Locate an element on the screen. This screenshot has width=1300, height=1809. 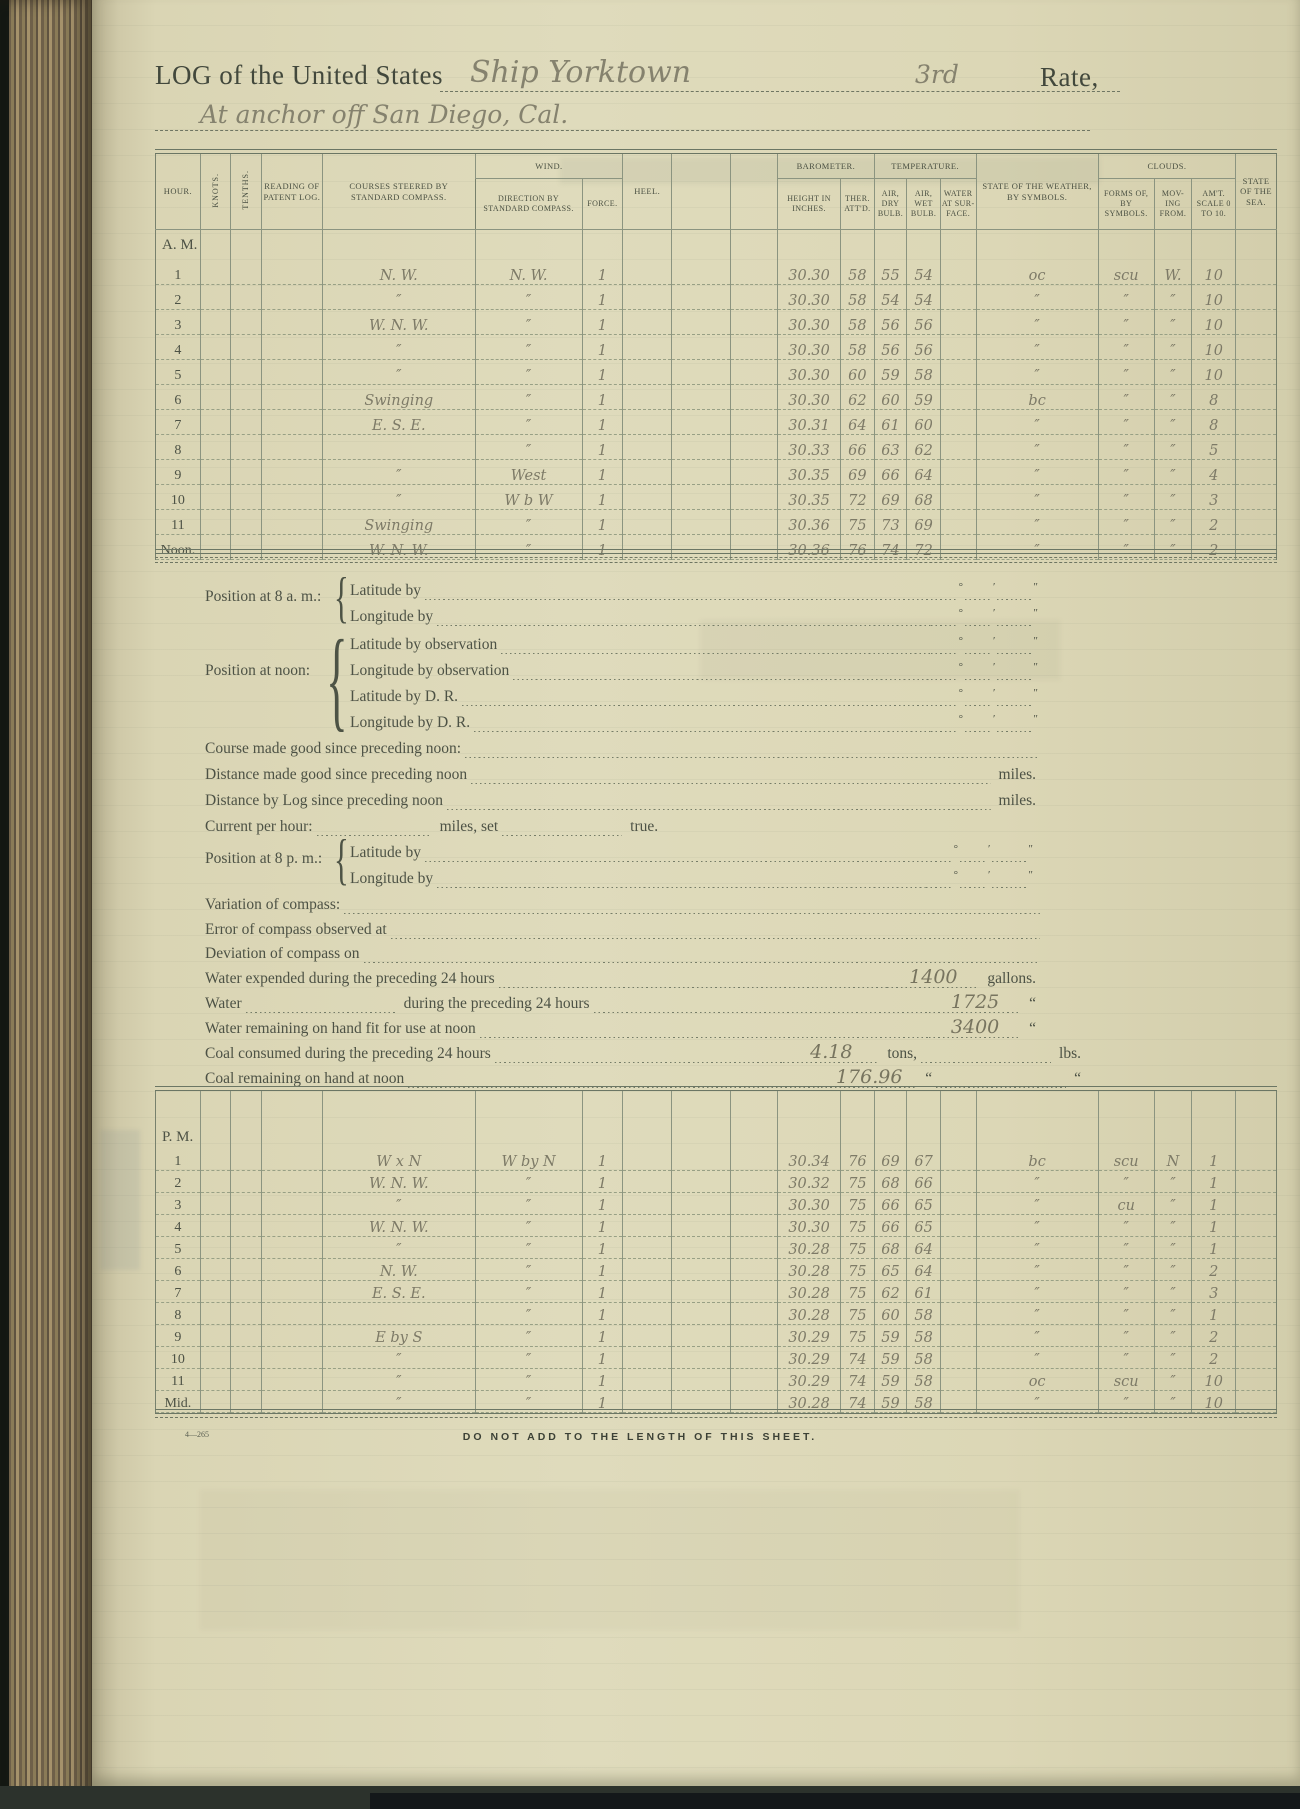
book-spine is located at coordinates (46, 904).